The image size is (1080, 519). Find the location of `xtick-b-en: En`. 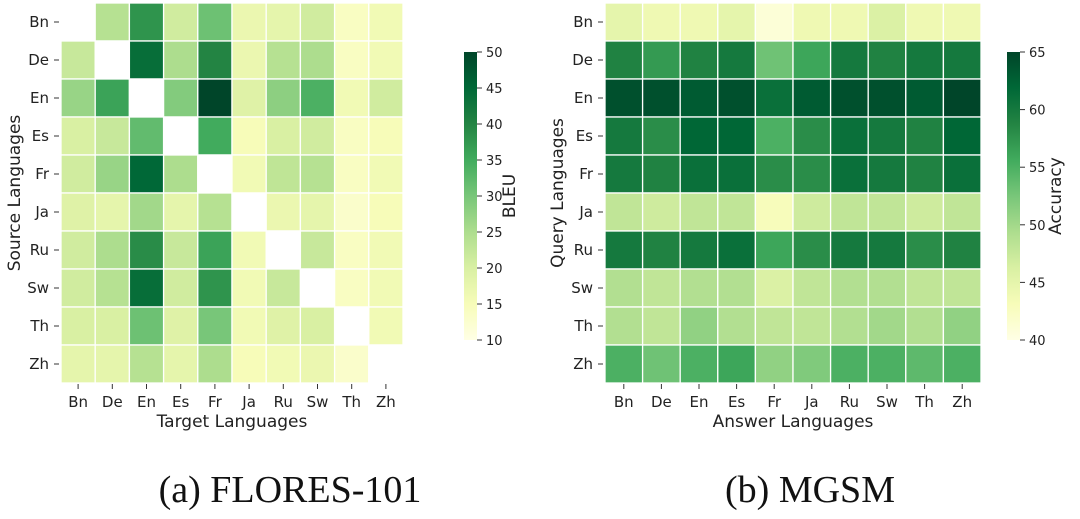

xtick-b-en: En is located at coordinates (699, 402).